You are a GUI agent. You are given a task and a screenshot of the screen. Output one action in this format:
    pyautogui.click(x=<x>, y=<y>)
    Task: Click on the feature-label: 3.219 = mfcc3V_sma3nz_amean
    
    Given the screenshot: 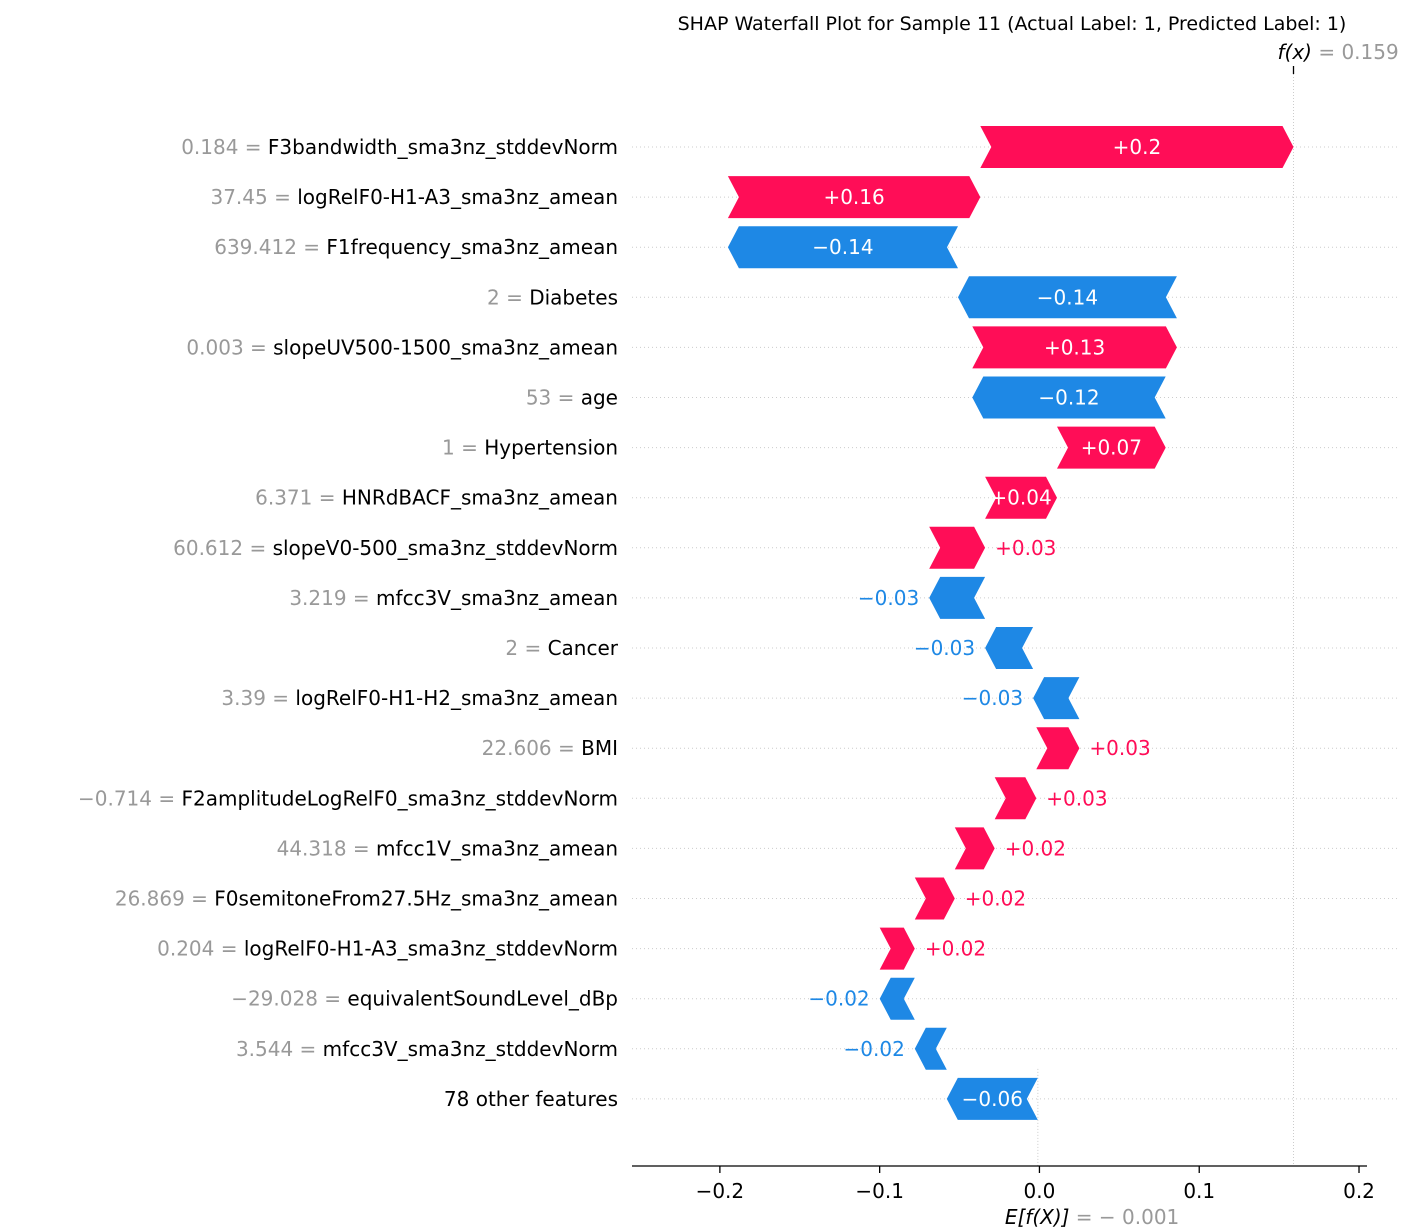 What is the action you would take?
    pyautogui.click(x=453, y=598)
    